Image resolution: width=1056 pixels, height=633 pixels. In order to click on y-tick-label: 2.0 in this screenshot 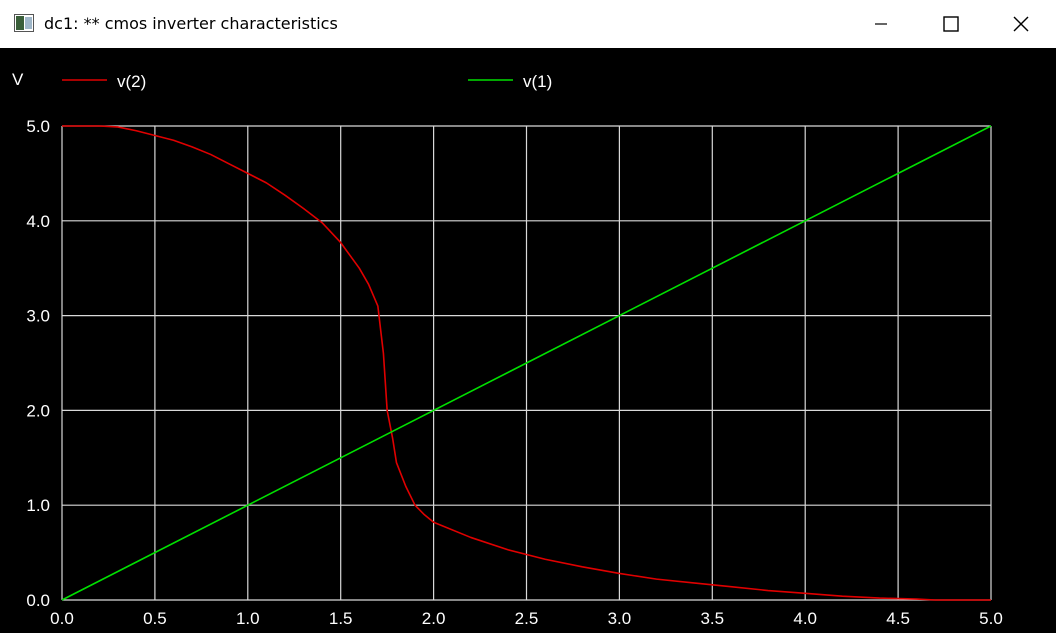, I will do `click(38, 410)`.